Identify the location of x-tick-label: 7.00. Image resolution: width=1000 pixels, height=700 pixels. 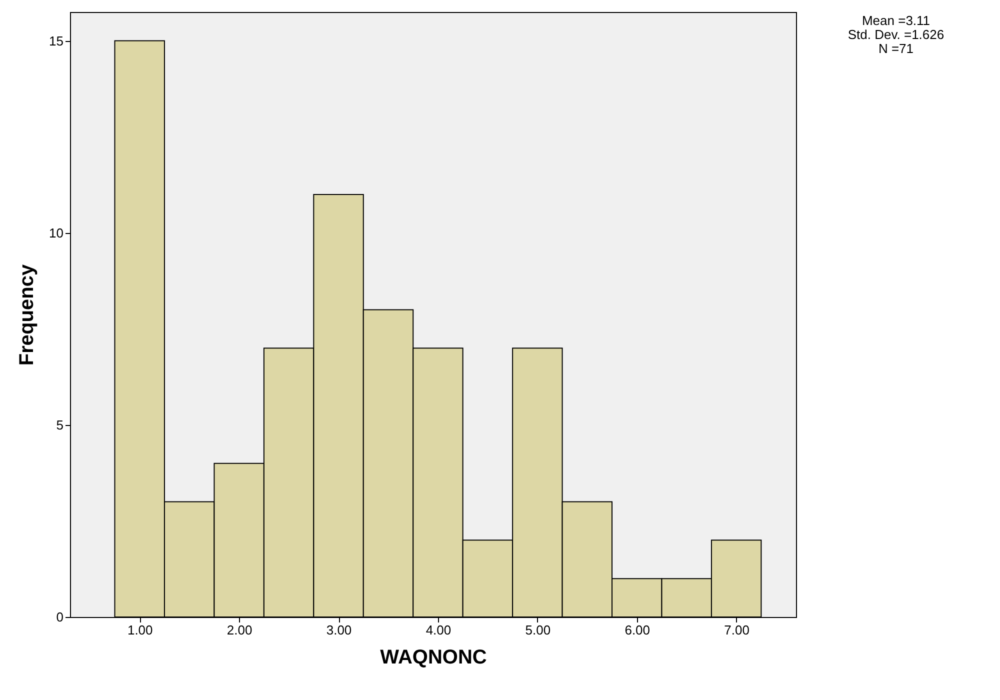
(737, 630).